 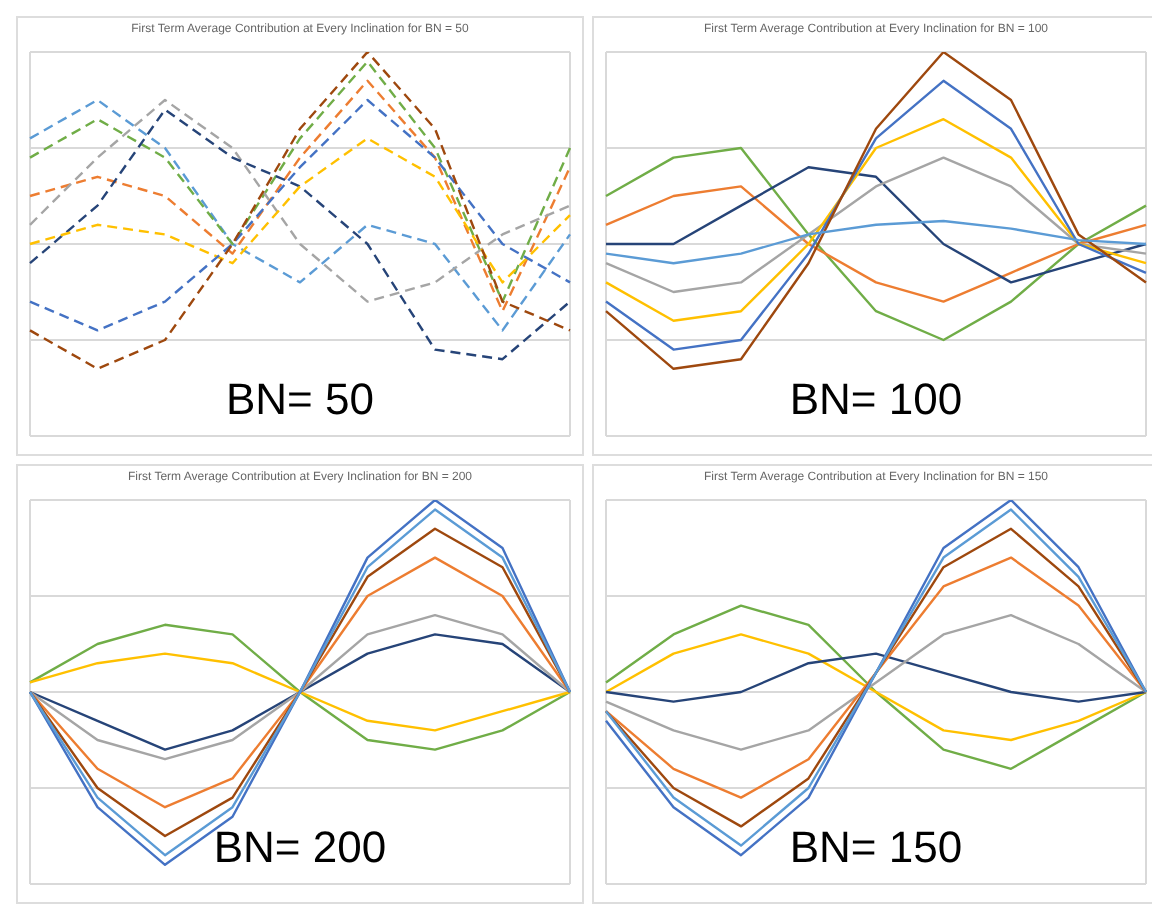 I want to click on text: BN= 100, so click(x=876, y=400).